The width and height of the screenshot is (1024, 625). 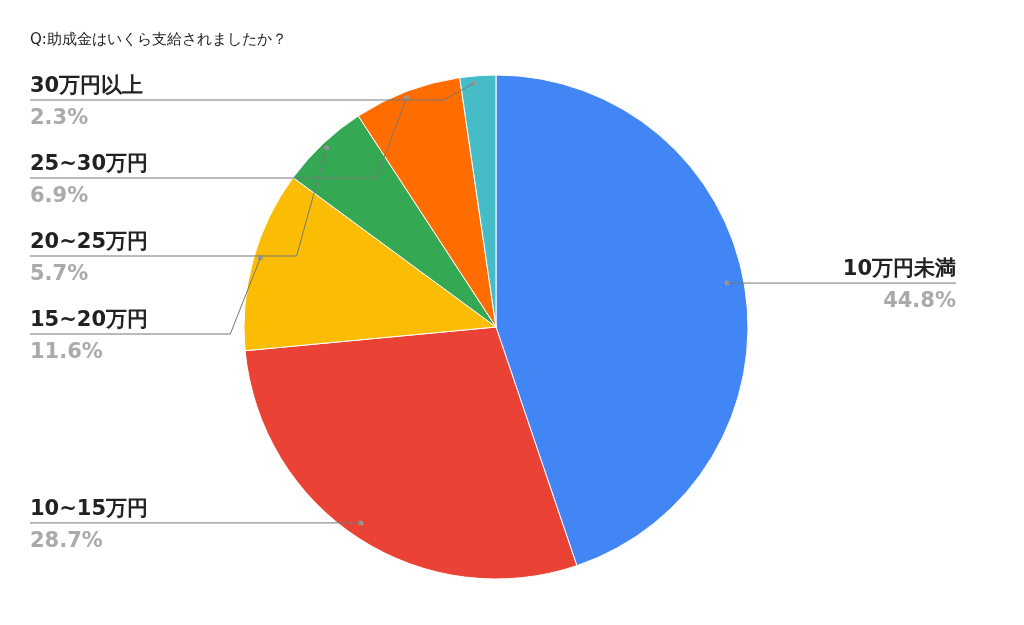 I want to click on data-label: 2.3%, so click(x=59, y=117).